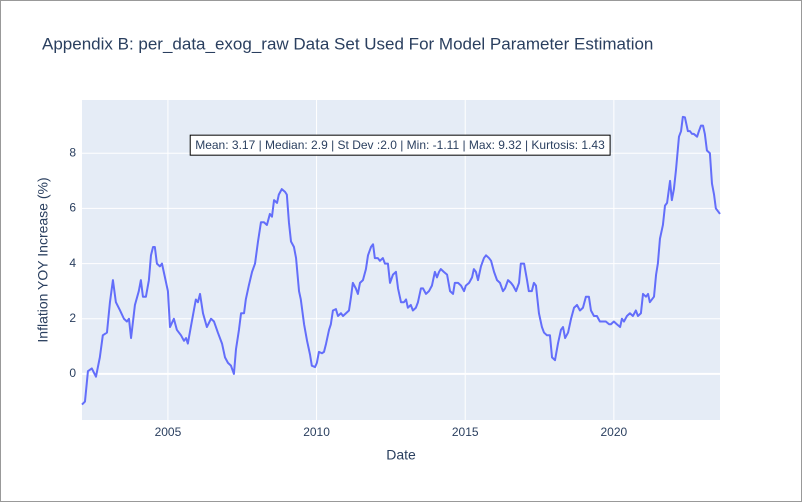 The width and height of the screenshot is (802, 502). I want to click on y-tick-label: 0, so click(72, 373).